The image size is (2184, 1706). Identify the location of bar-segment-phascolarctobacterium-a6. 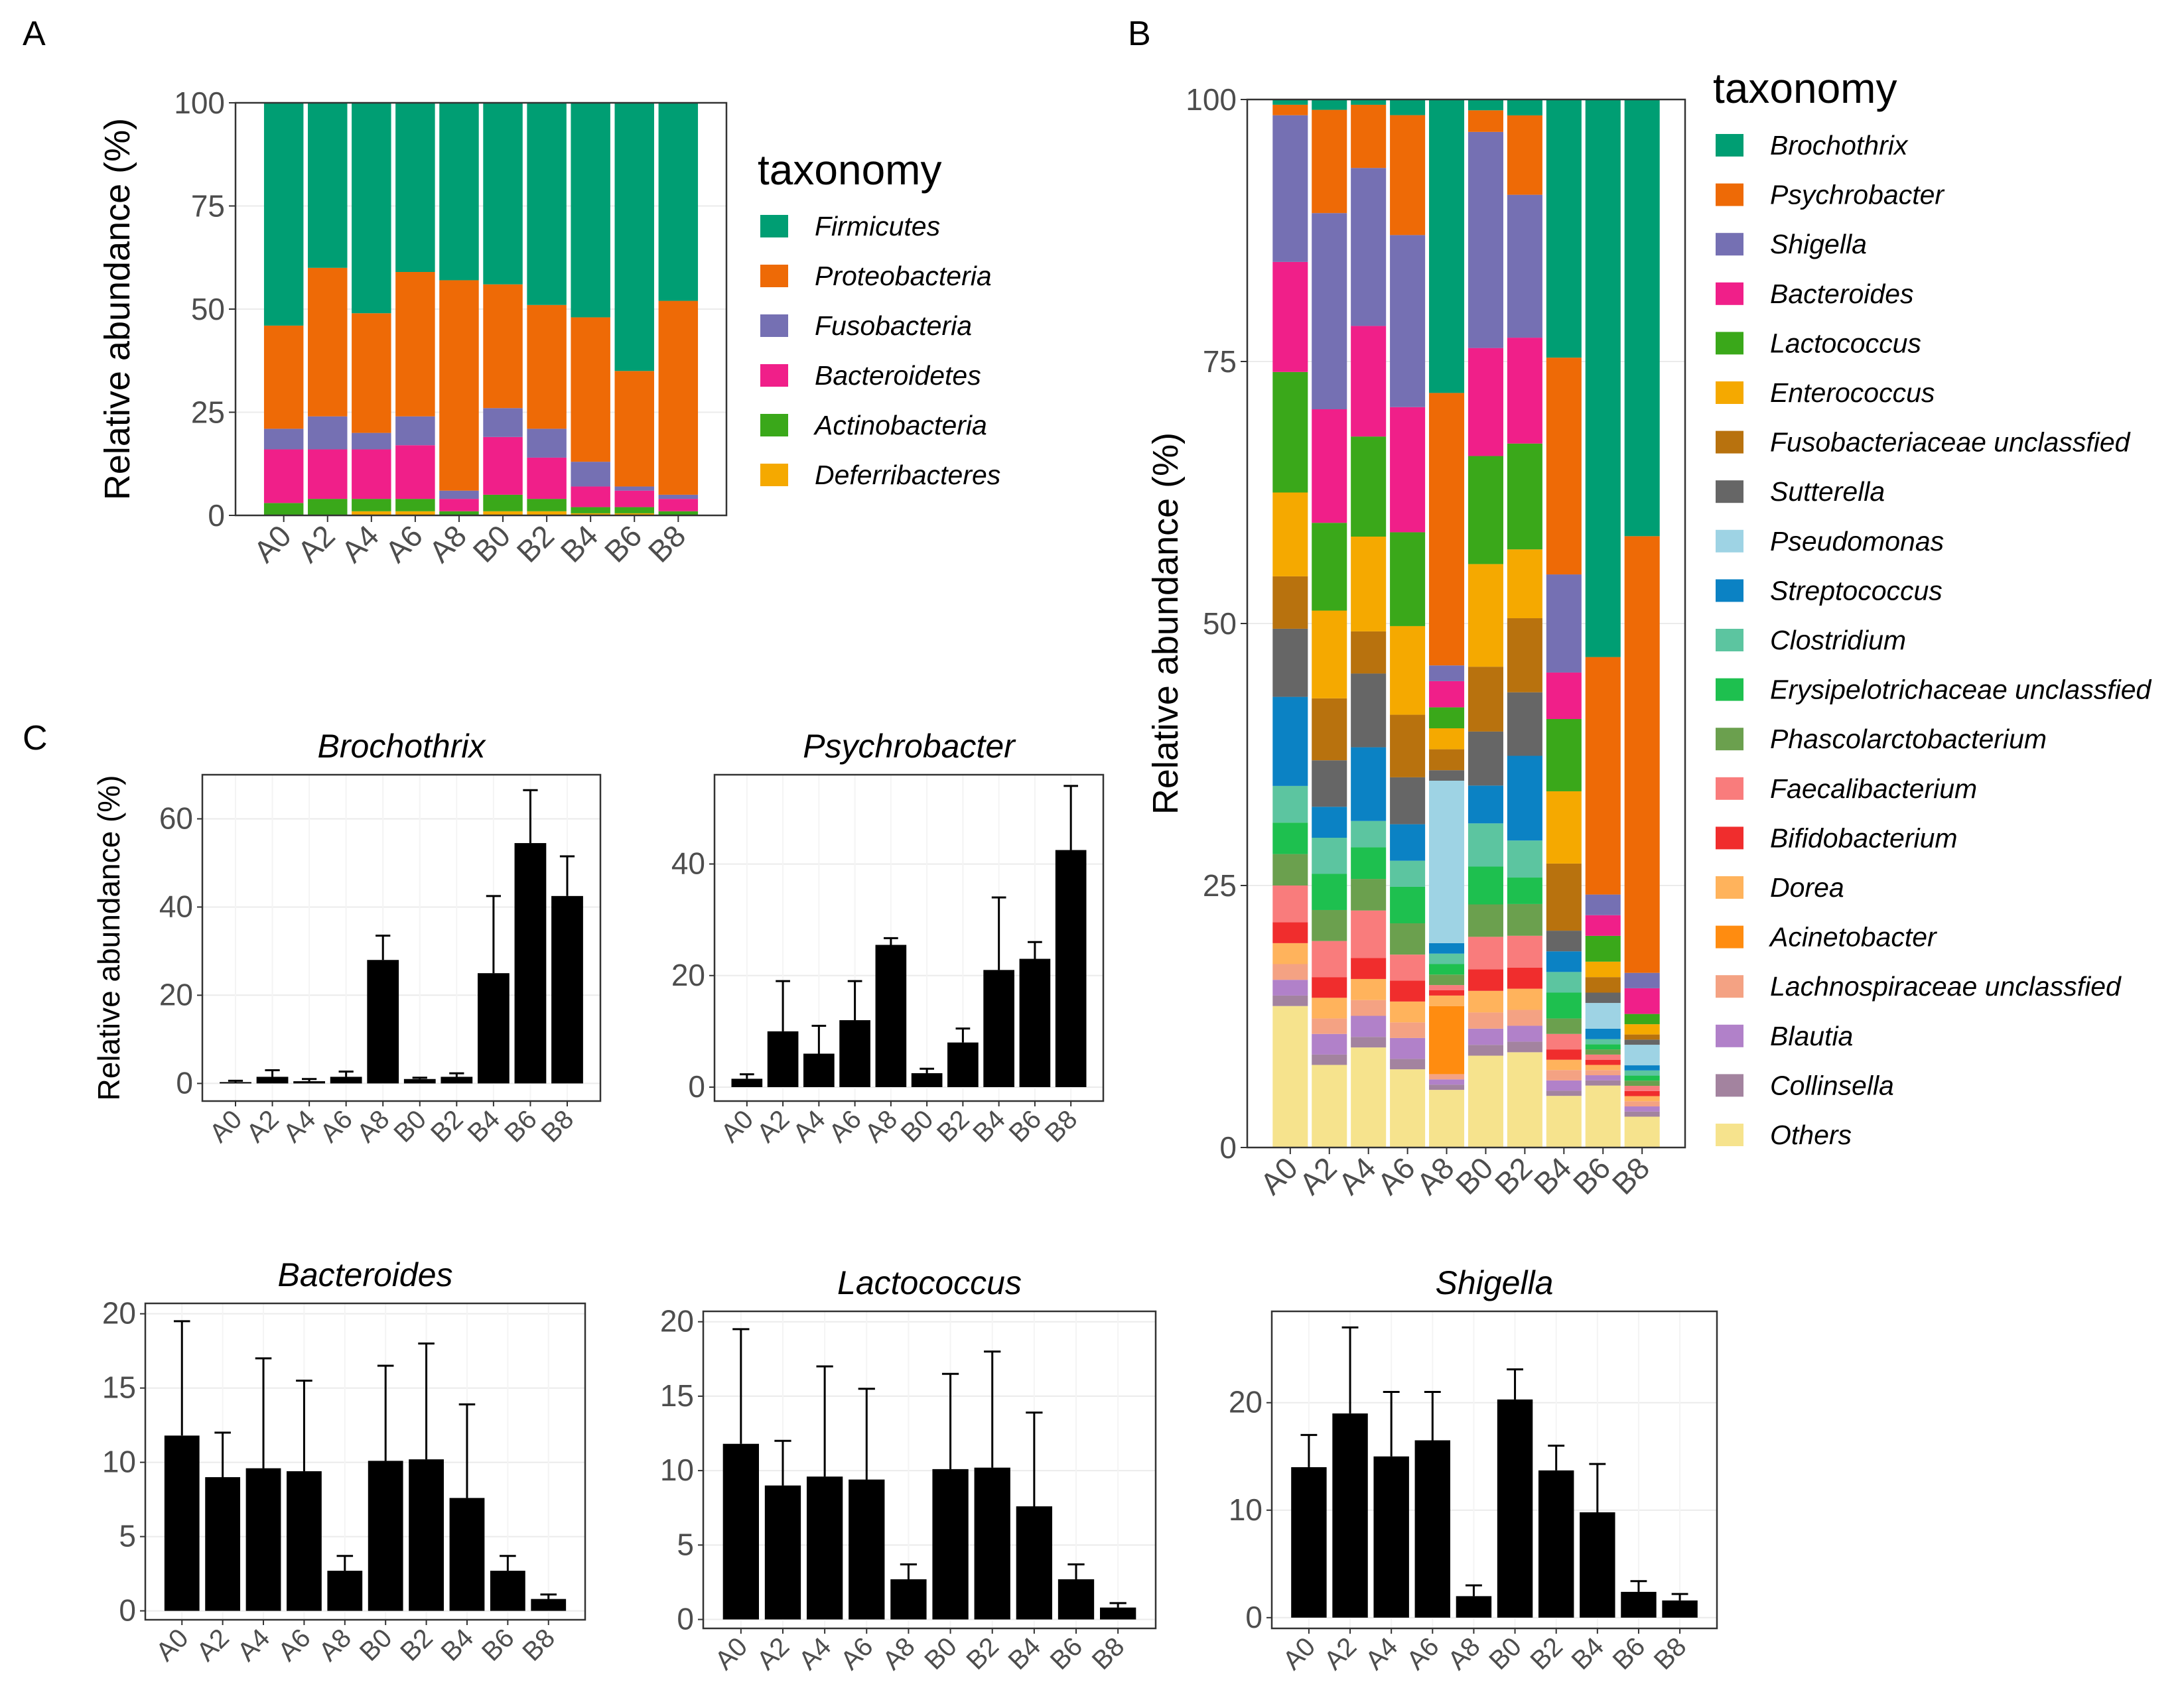
(1408, 939).